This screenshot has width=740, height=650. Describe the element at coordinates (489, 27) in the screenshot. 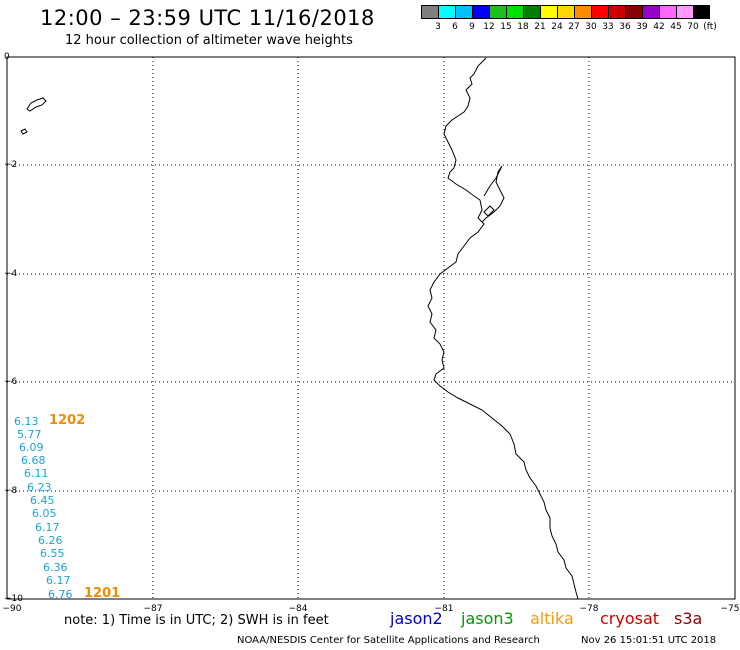

I see `scale-tick-label: 12` at that location.